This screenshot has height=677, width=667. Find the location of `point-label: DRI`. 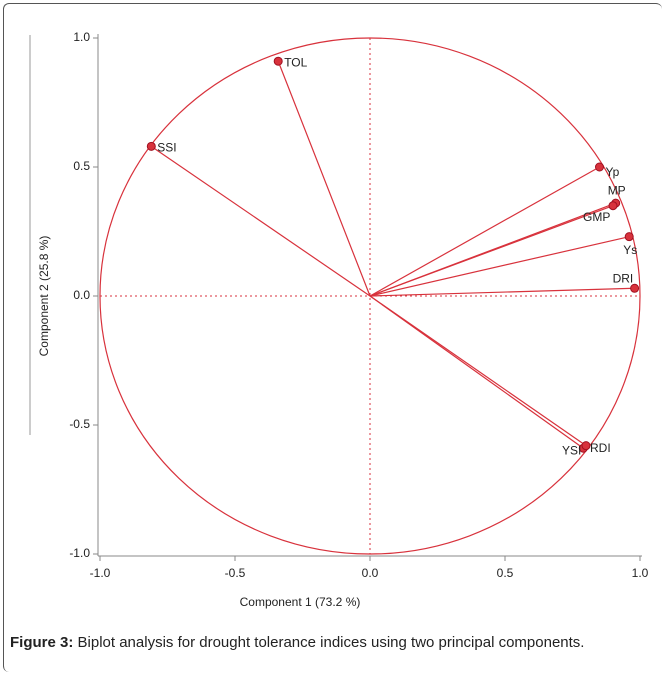

point-label: DRI is located at coordinates (623, 278).